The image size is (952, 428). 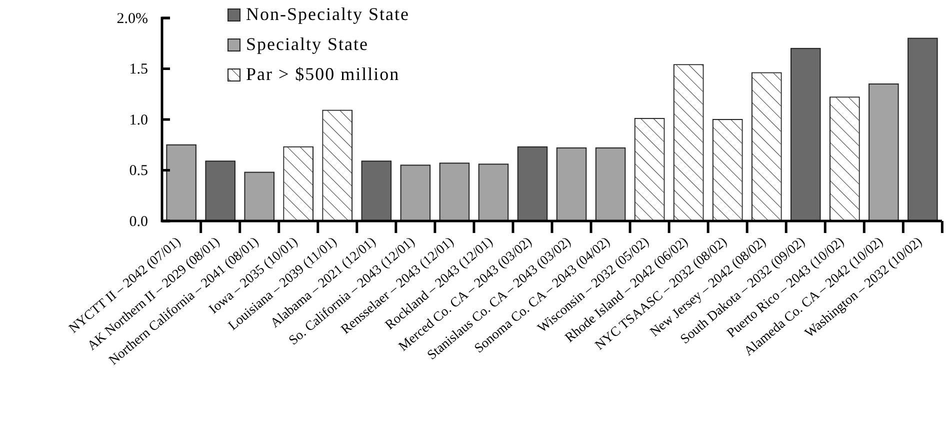 What do you see at coordinates (132, 18) in the screenshot?
I see `y-tick-label: 2.0%` at bounding box center [132, 18].